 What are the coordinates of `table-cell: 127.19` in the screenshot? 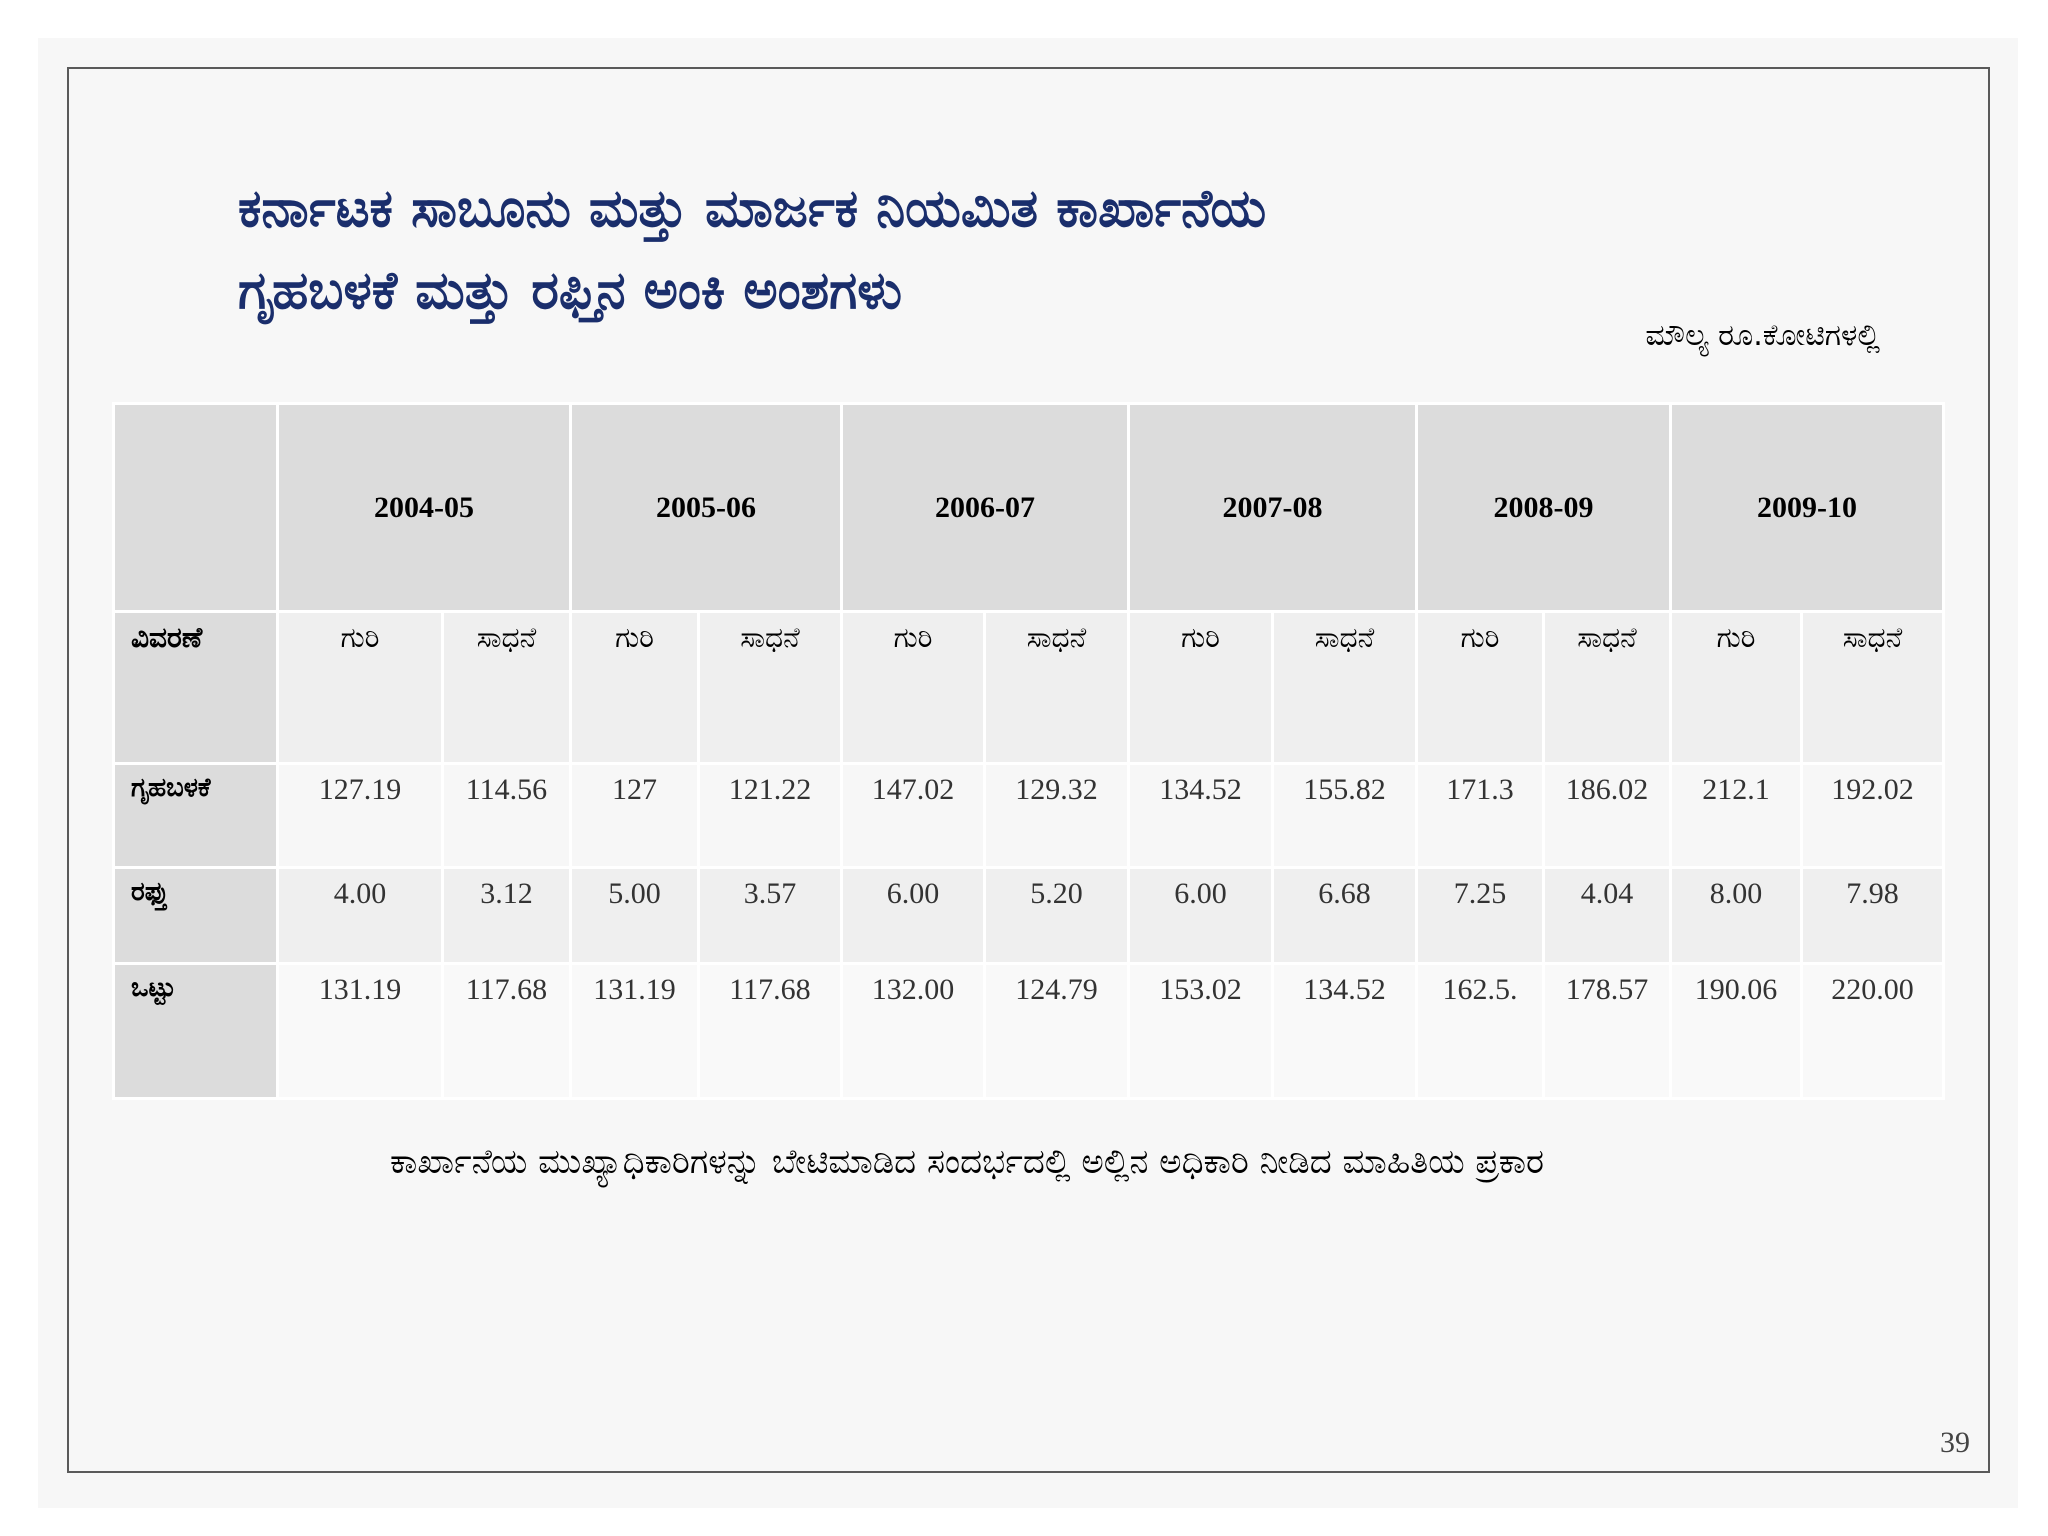 It's located at (360, 815).